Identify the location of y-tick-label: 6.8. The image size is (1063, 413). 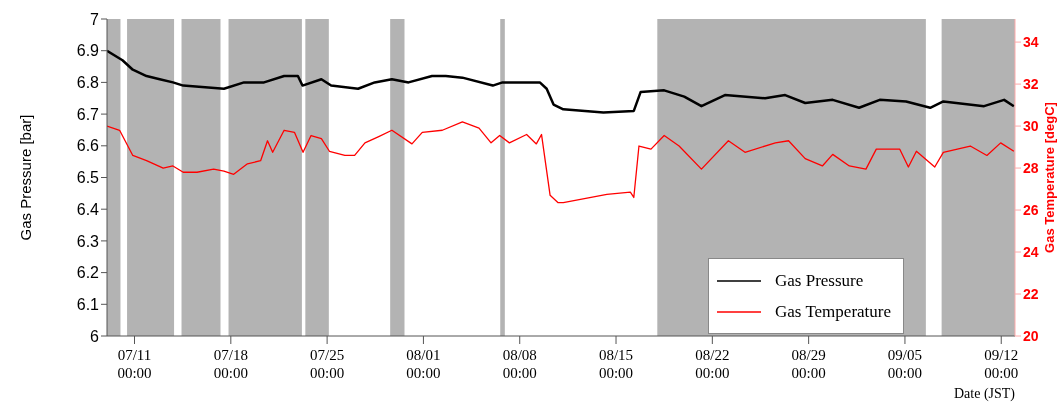
(88, 83).